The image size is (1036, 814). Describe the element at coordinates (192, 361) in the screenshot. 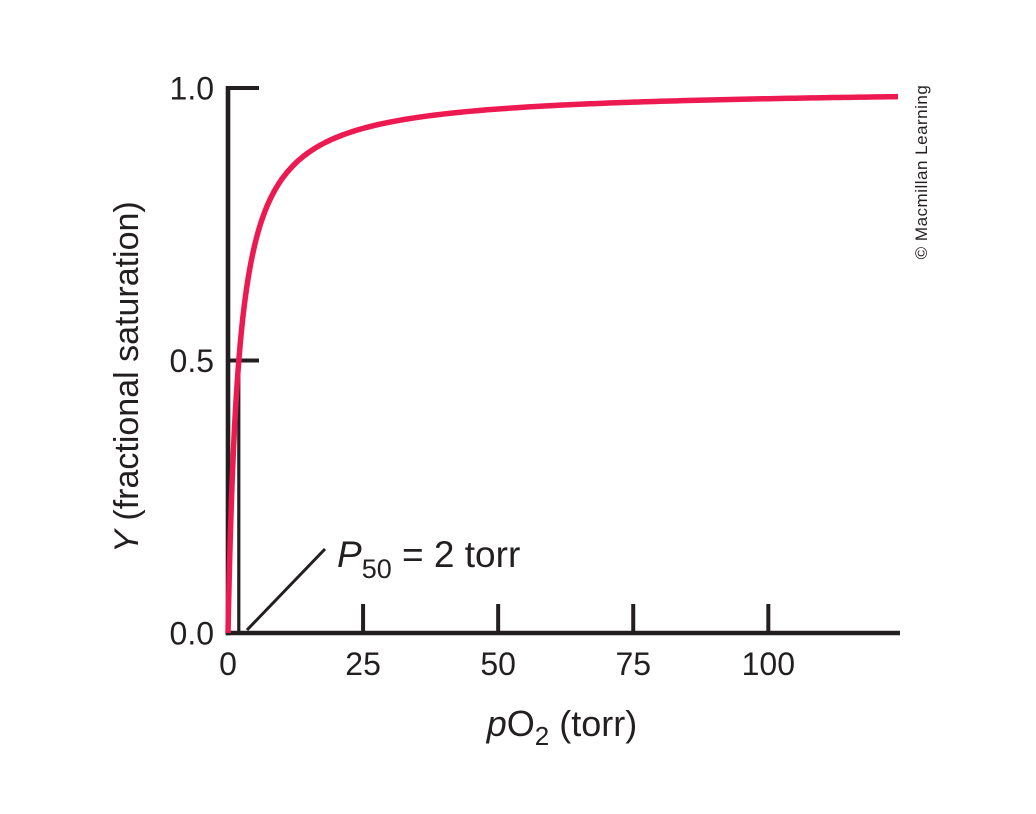

I see `y-tick-label: 0.5` at that location.